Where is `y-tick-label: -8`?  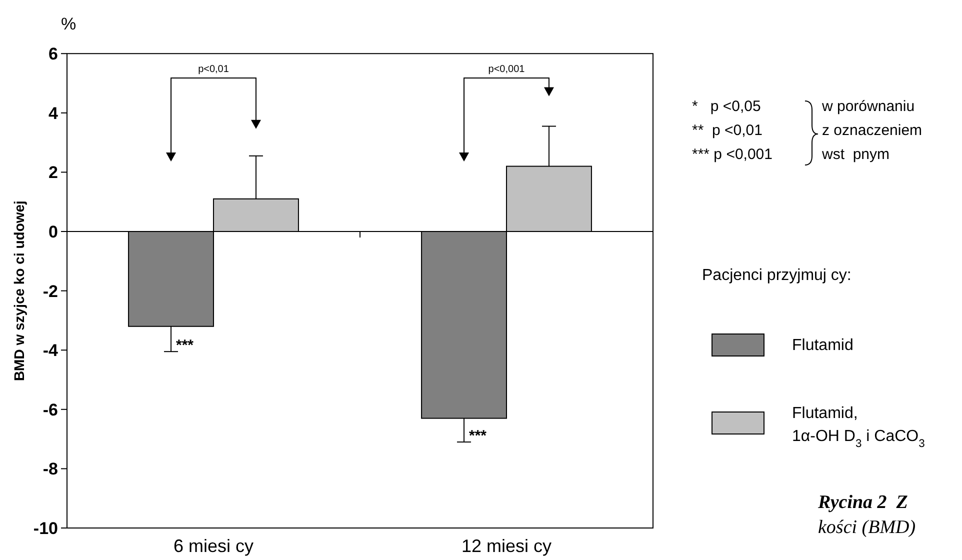
y-tick-label: -8 is located at coordinates (50, 469).